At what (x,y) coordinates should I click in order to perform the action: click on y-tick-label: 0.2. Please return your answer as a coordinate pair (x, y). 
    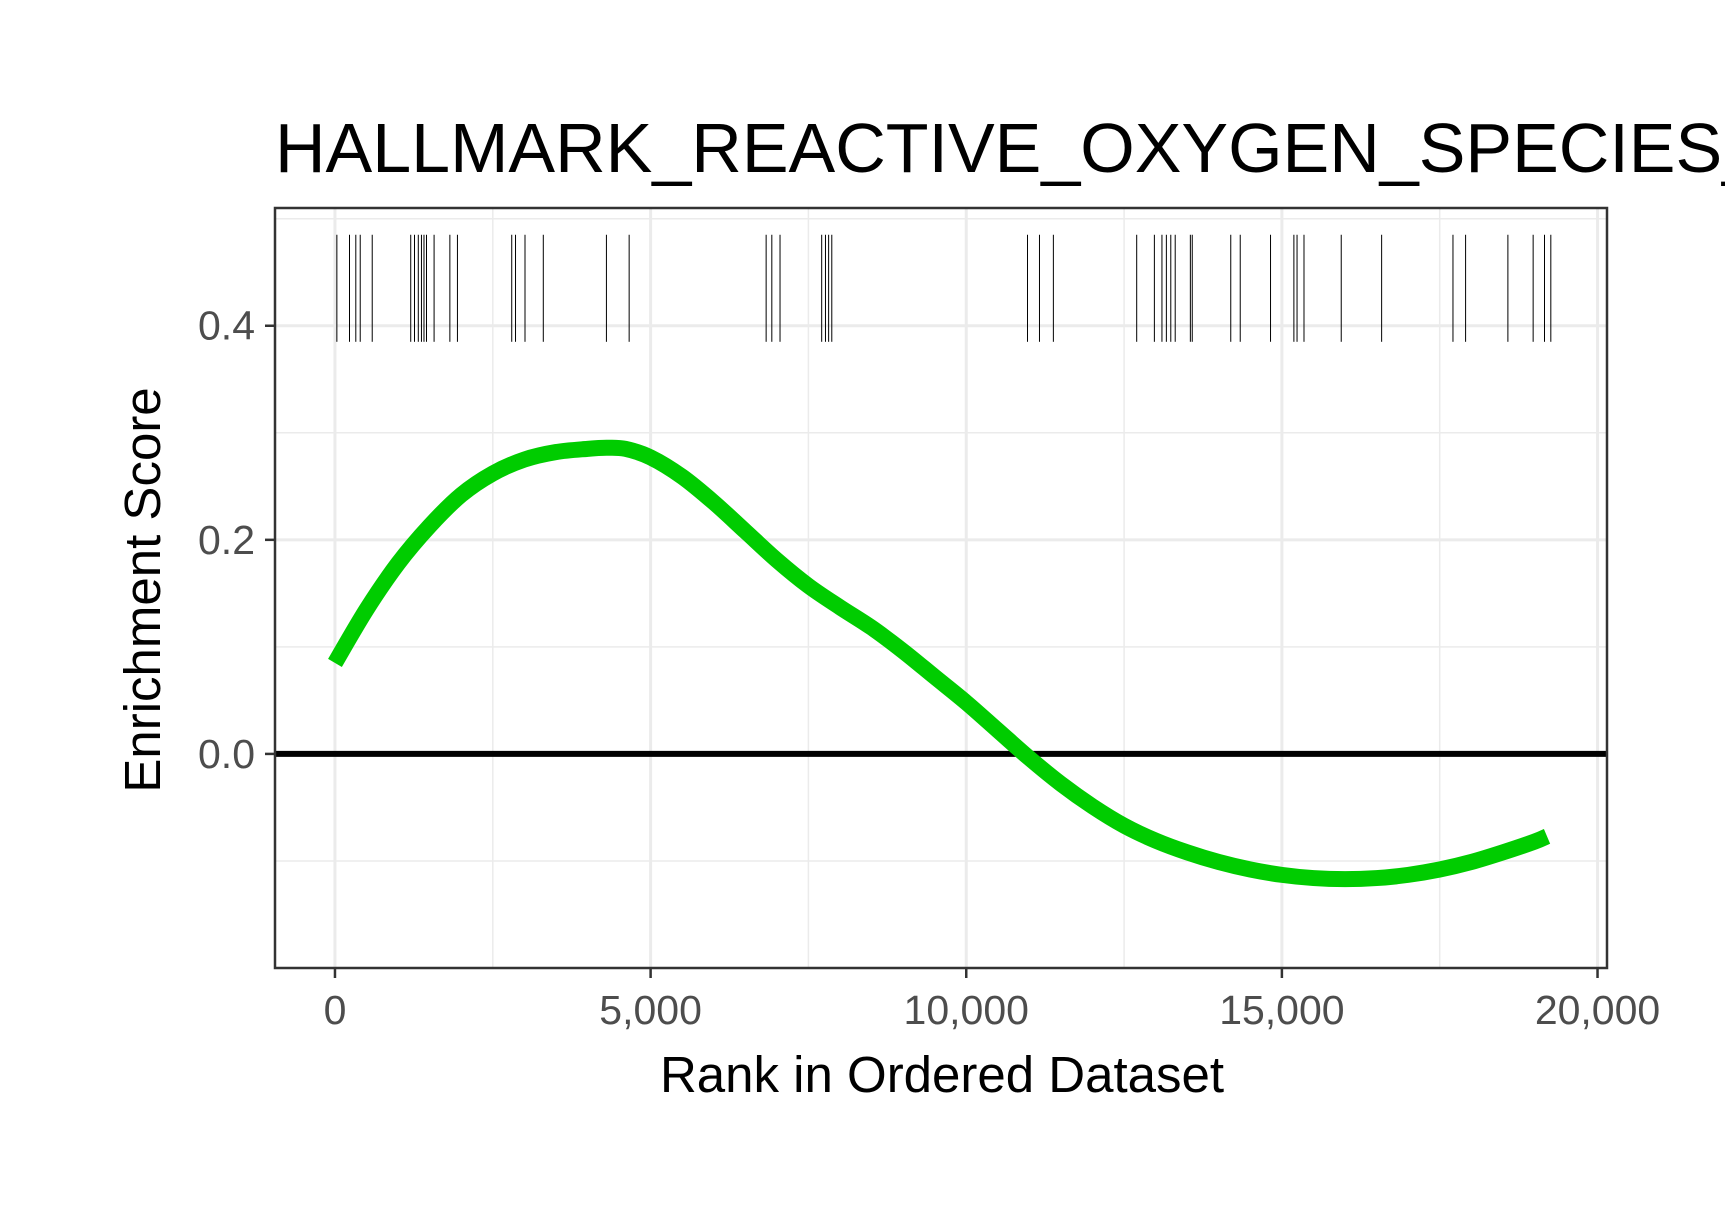
    Looking at the image, I should click on (226, 540).